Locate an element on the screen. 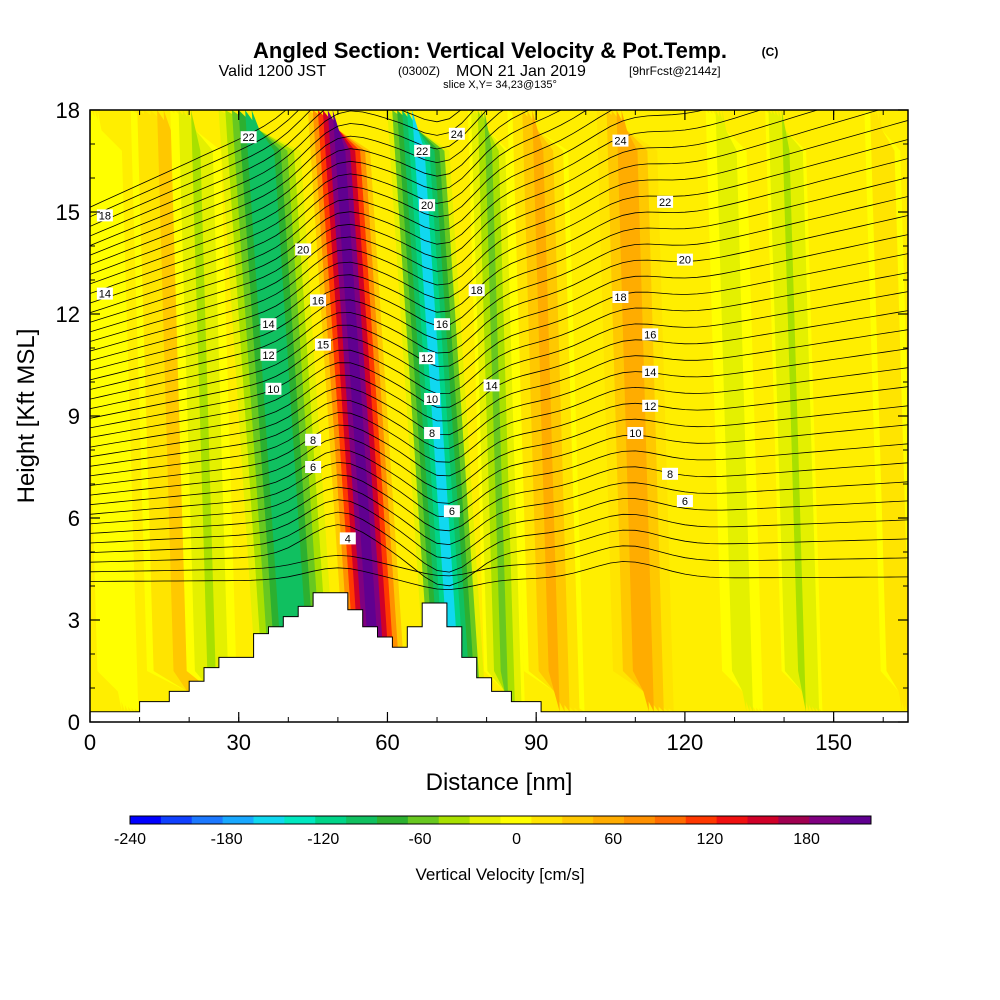 Image resolution: width=1000 pixels, height=1000 pixels. colorbar: -240 -180 -120 -60 0 60 120 180 is located at coordinates (493, 831).